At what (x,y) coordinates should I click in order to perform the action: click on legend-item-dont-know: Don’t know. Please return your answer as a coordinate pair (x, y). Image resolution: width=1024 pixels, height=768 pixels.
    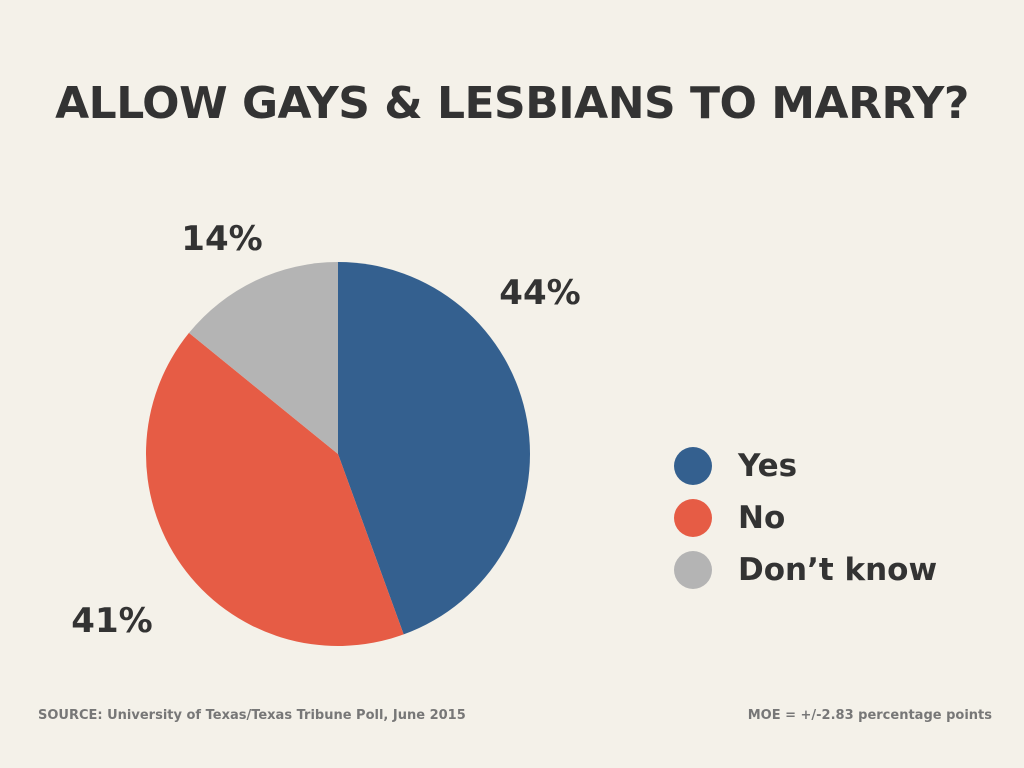
    Looking at the image, I should click on (805, 570).